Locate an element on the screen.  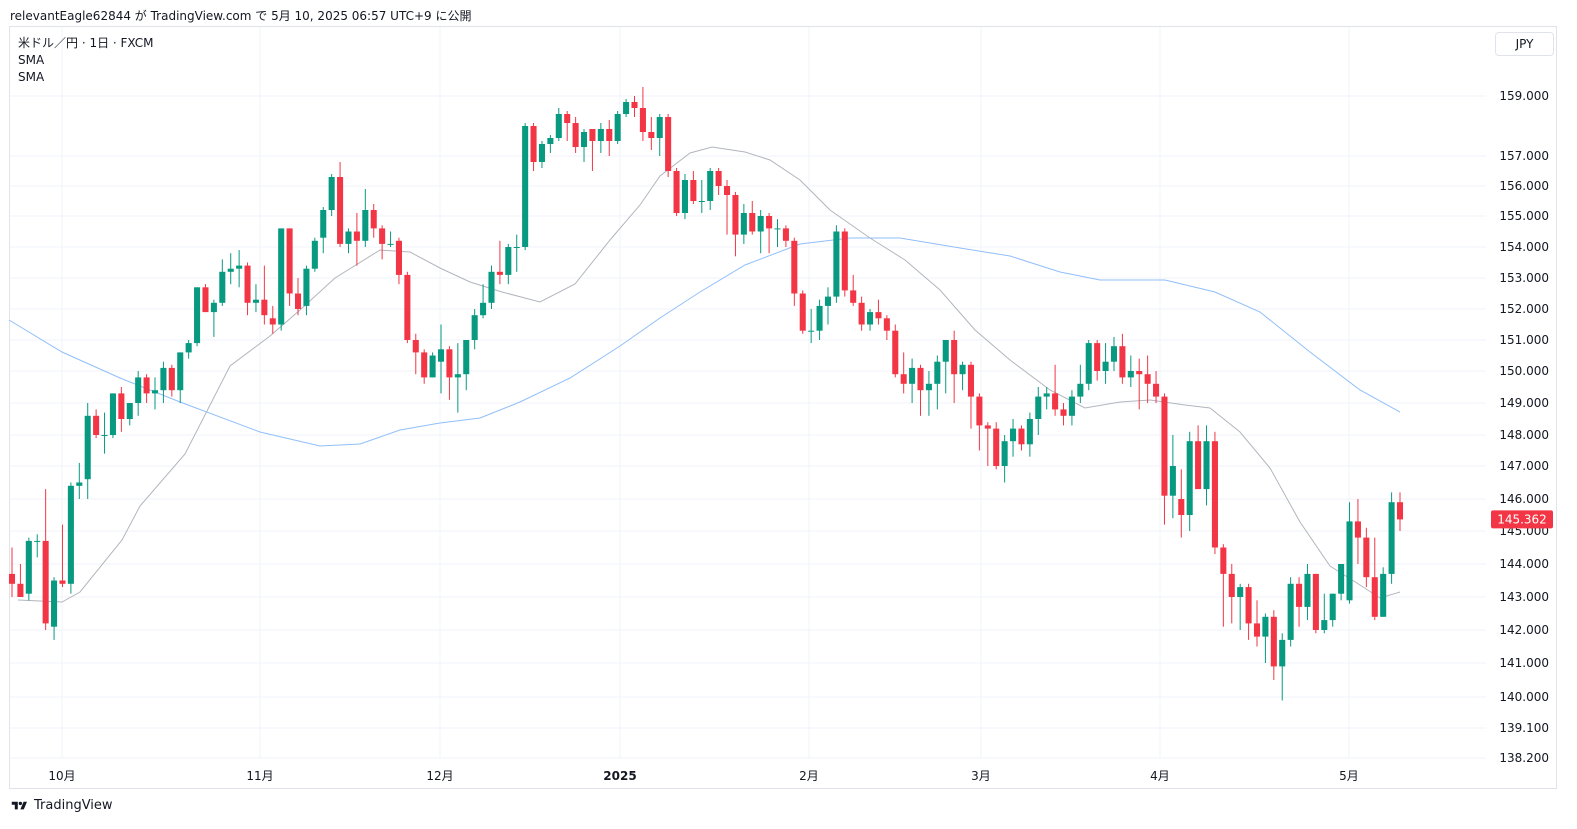
y-tick-label: 144.000 is located at coordinates (1524, 564).